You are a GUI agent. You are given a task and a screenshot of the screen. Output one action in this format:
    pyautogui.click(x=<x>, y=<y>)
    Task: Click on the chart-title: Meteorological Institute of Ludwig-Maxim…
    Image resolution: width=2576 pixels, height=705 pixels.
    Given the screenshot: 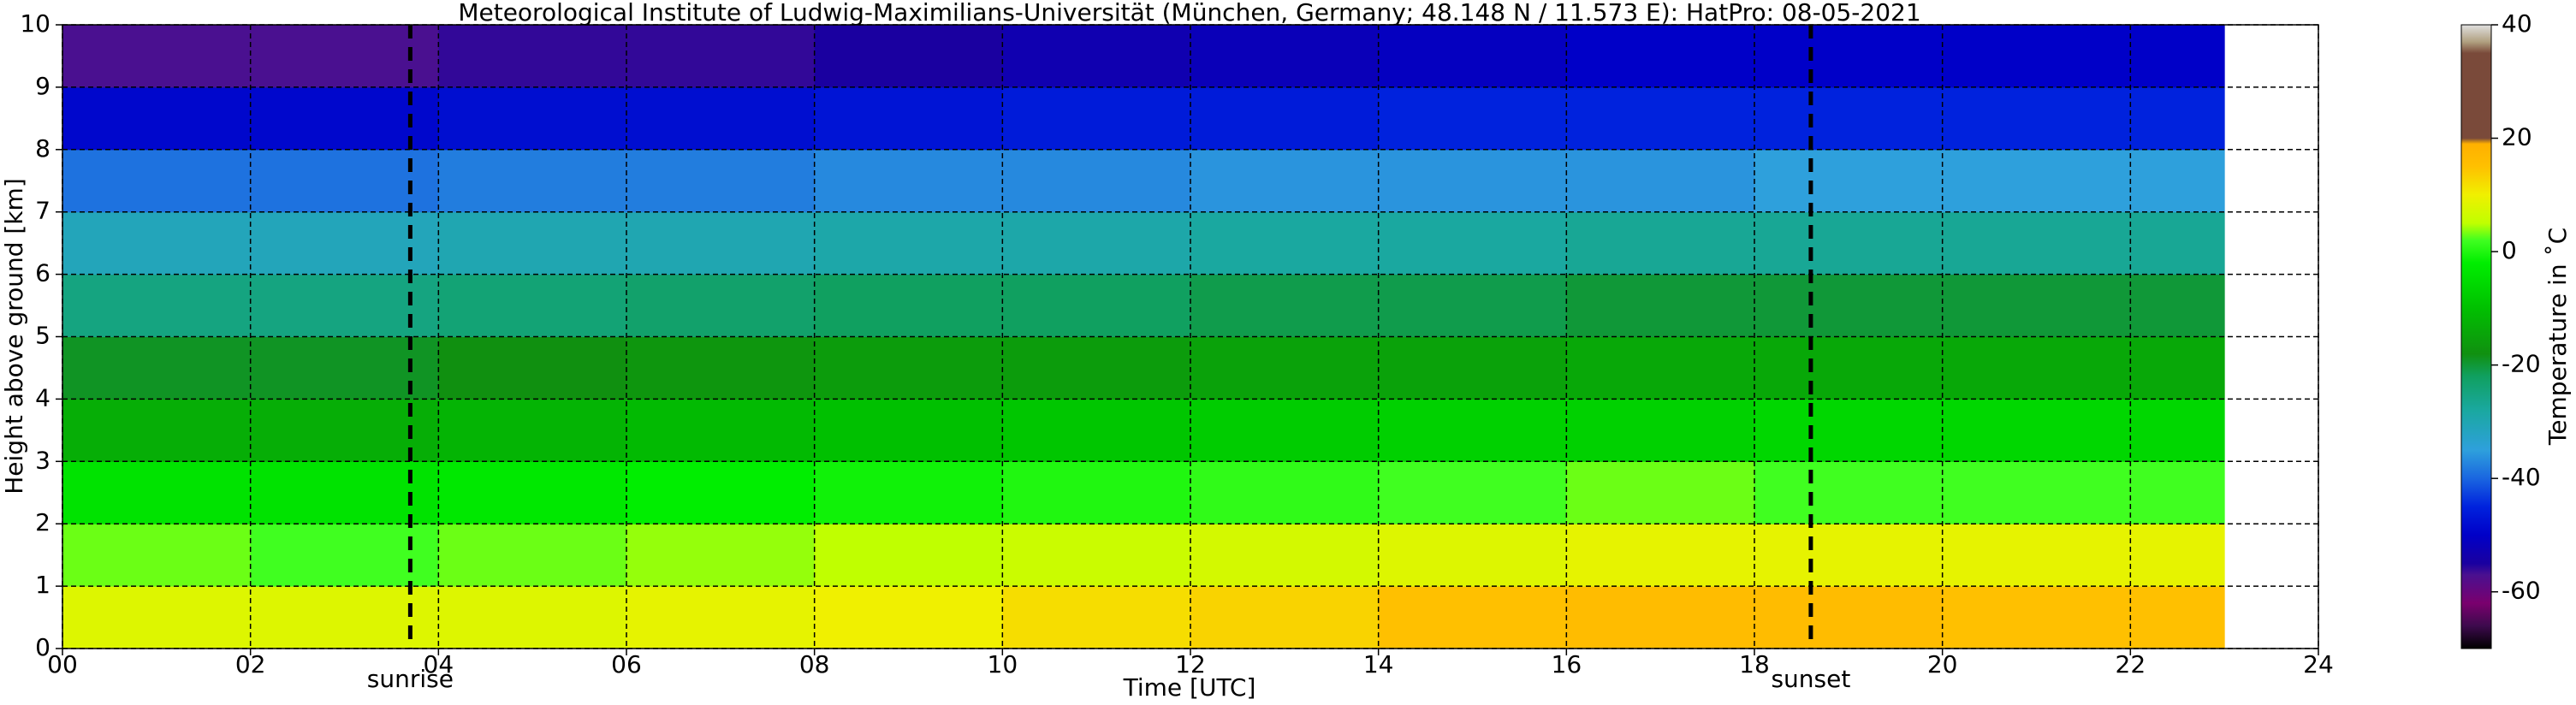 What is the action you would take?
    pyautogui.click(x=1189, y=13)
    